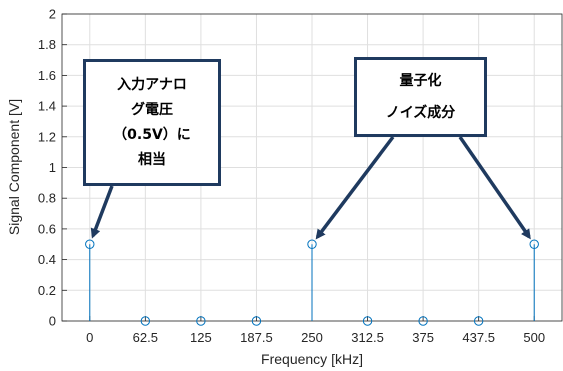 Image resolution: width=563 pixels, height=371 pixels. I want to click on y-tick-label: 0, so click(52, 321).